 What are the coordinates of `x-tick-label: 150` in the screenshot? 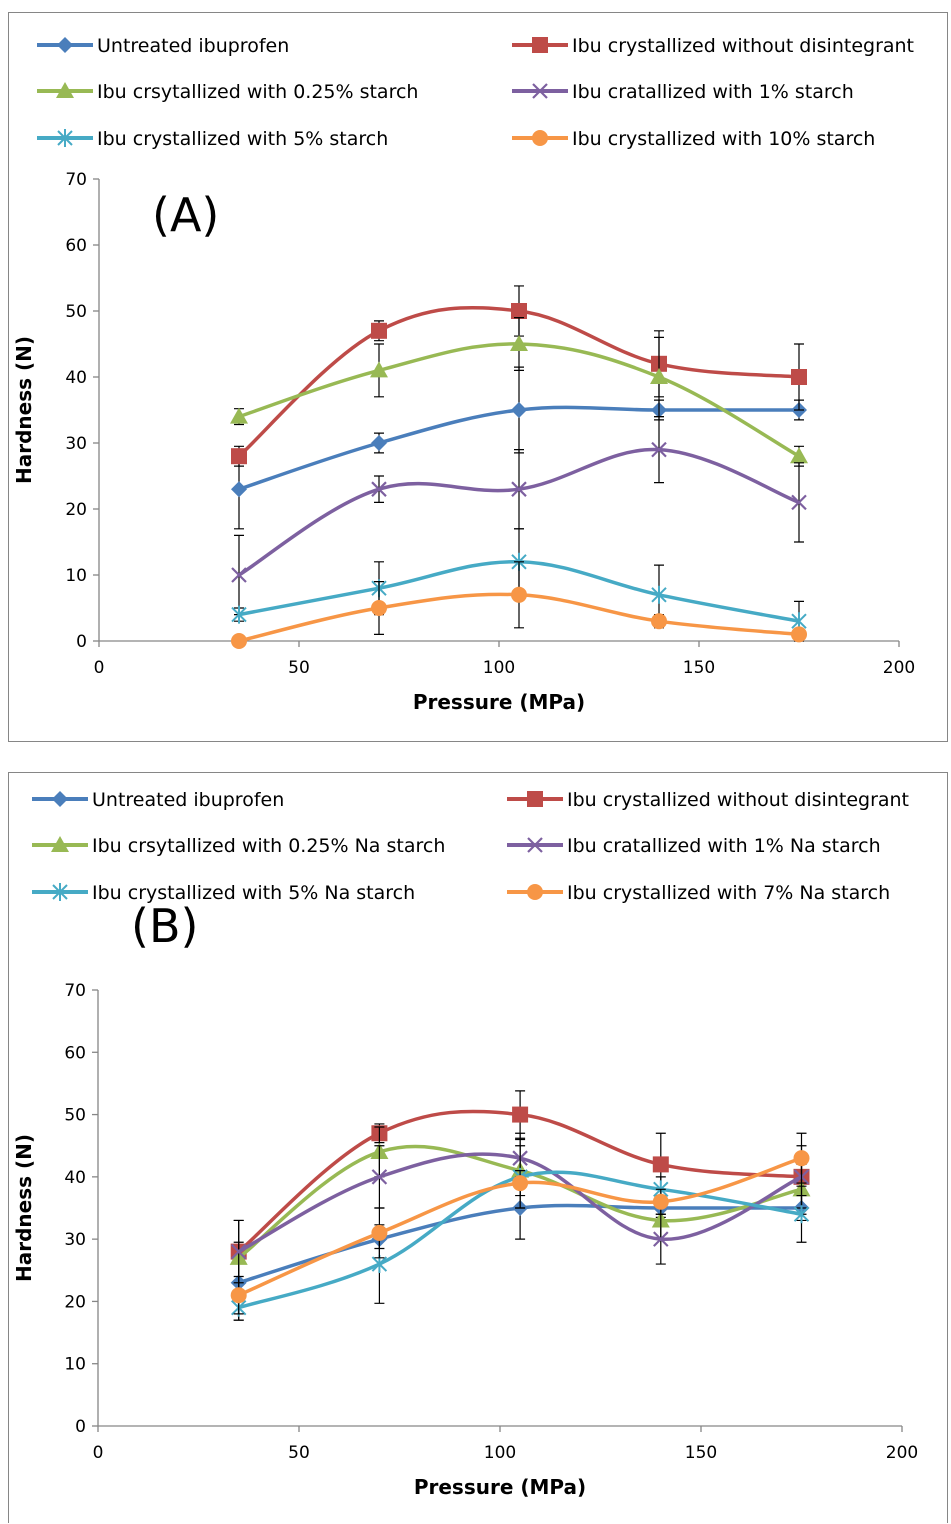 It's located at (701, 1453).